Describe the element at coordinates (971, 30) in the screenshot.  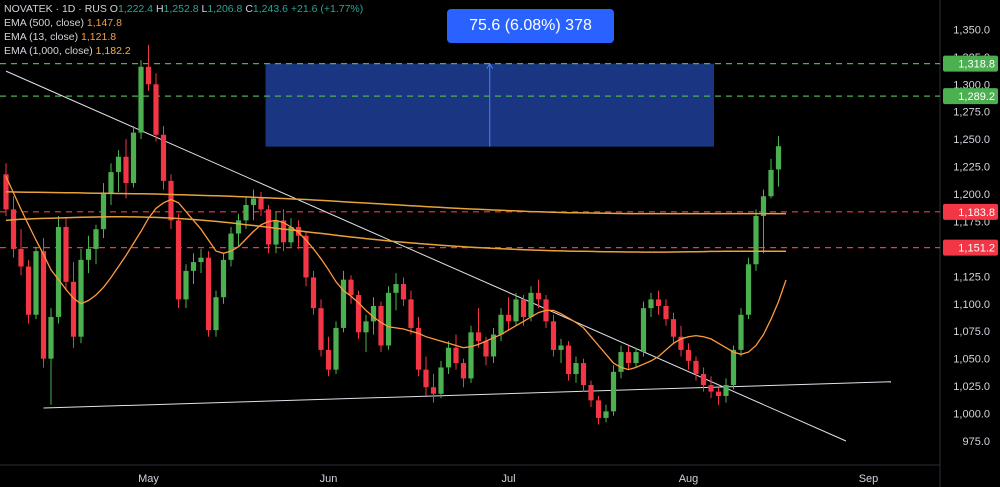
I see `y-tick-label: 1,350.0` at that location.